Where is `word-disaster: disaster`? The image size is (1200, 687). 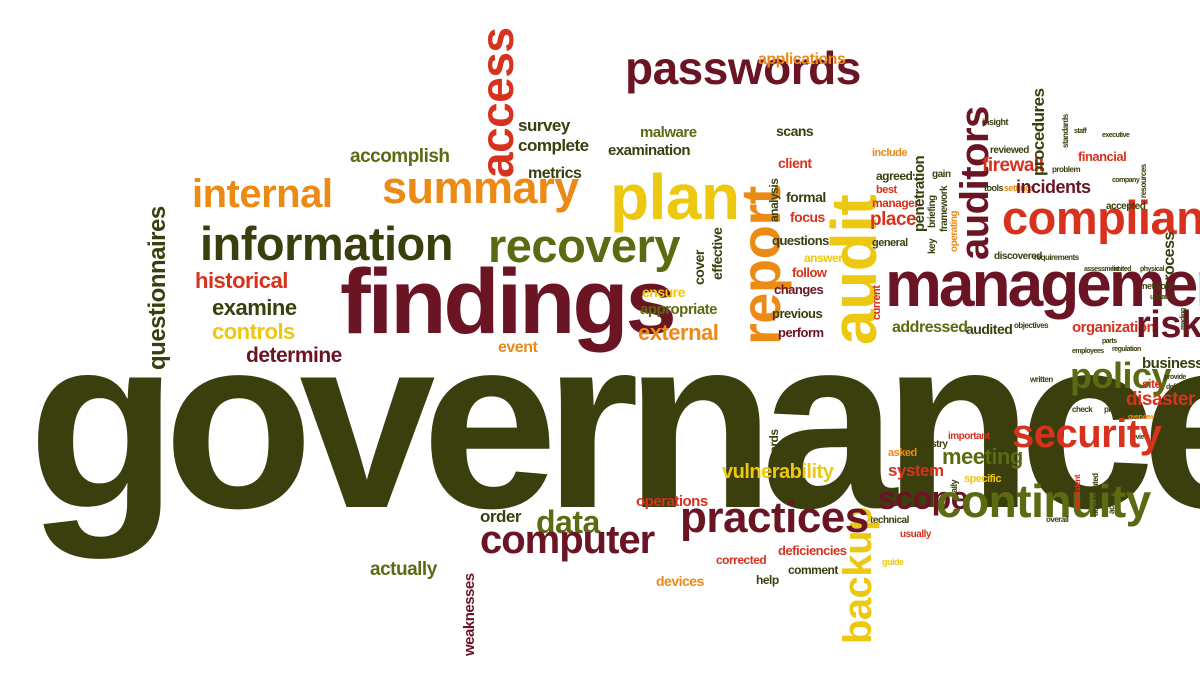 word-disaster: disaster is located at coordinates (1160, 399).